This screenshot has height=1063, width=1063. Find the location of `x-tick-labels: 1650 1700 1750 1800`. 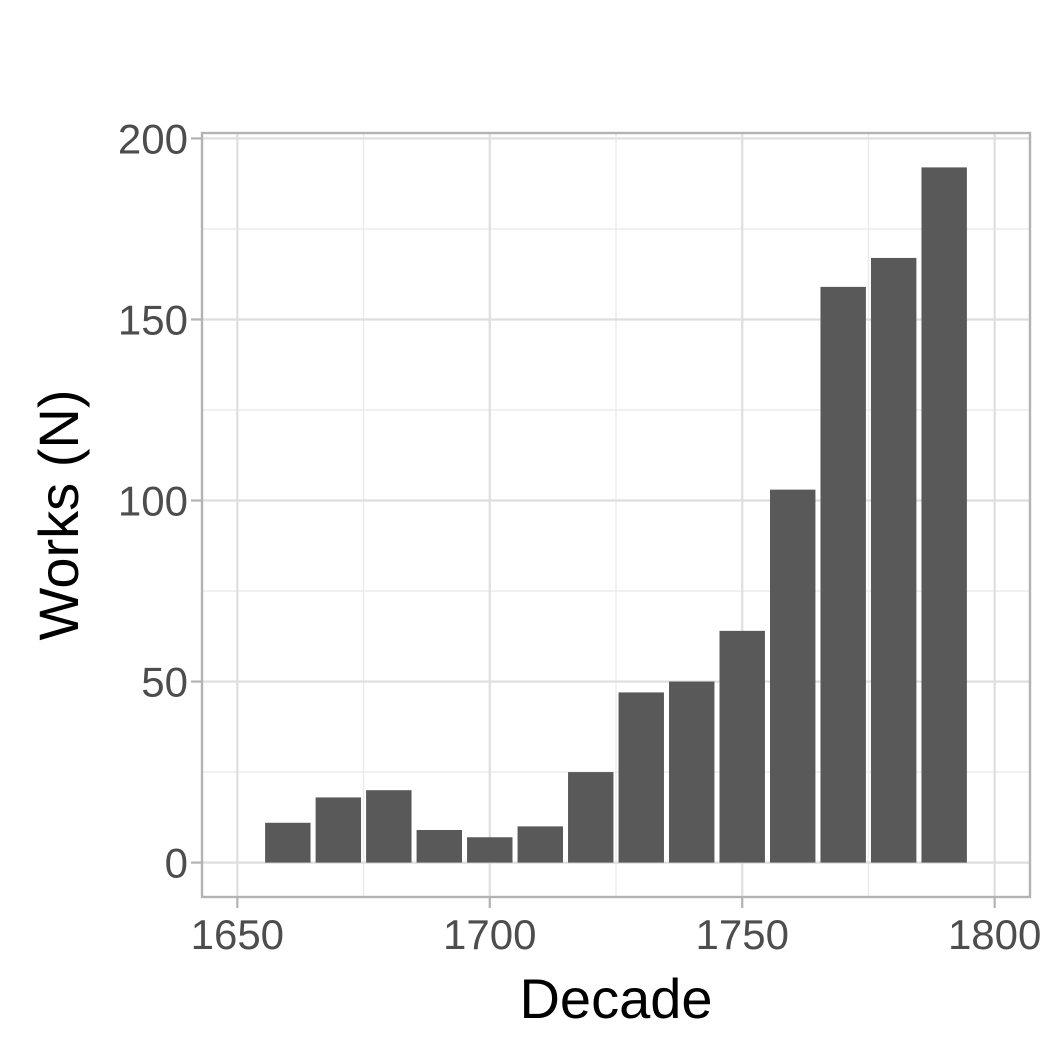

x-tick-labels: 1650 1700 1750 1800 is located at coordinates (616, 934).